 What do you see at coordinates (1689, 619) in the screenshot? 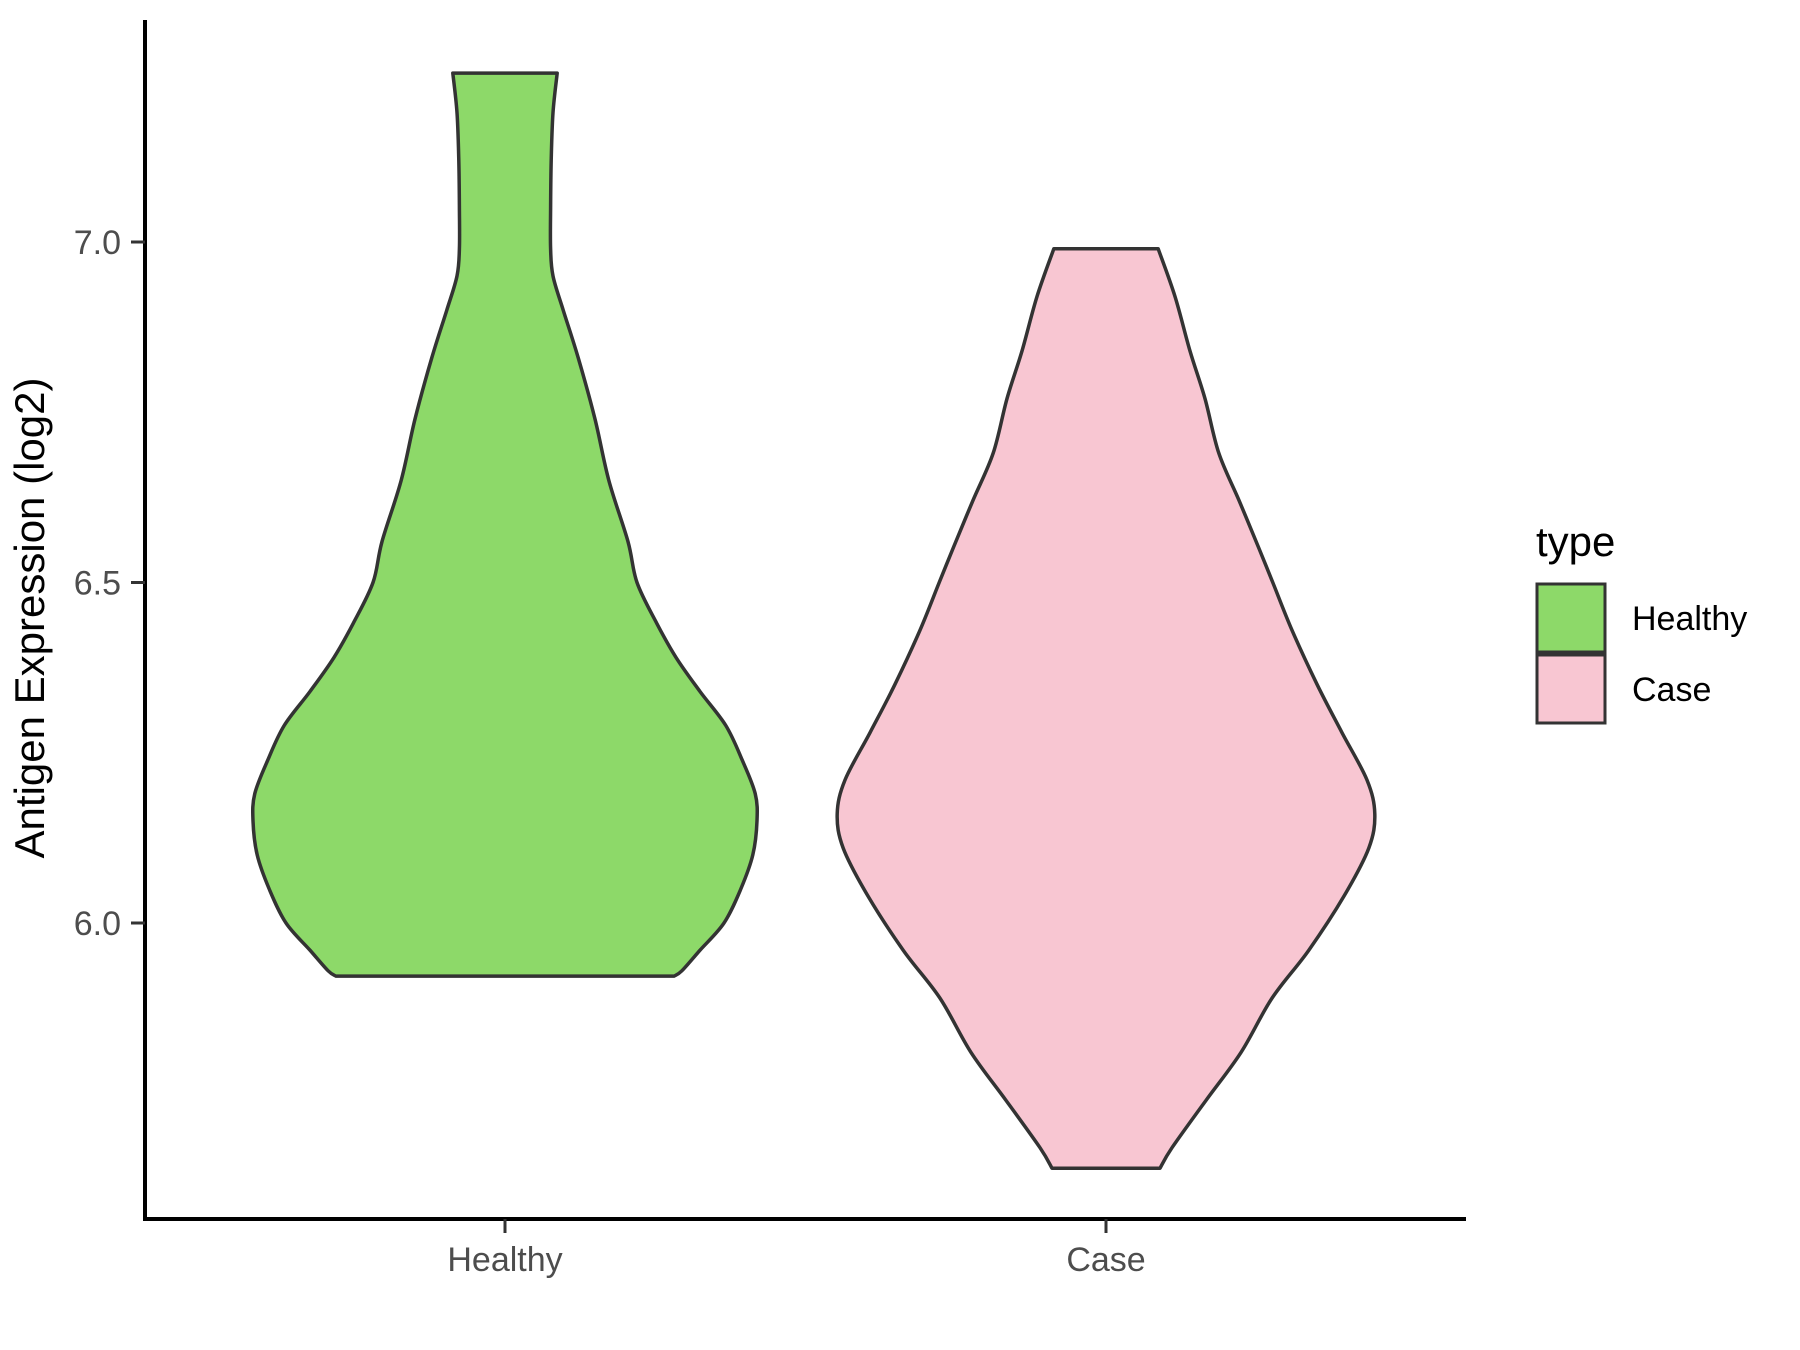
I see `legend-label-healthy: Healthy` at bounding box center [1689, 619].